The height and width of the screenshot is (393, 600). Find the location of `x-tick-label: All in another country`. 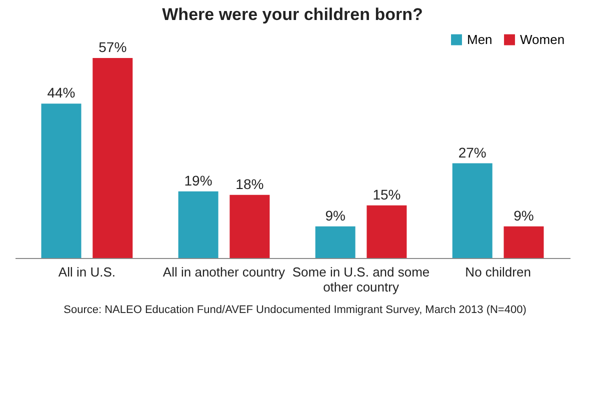

x-tick-label: All in another country is located at coordinates (224, 272).